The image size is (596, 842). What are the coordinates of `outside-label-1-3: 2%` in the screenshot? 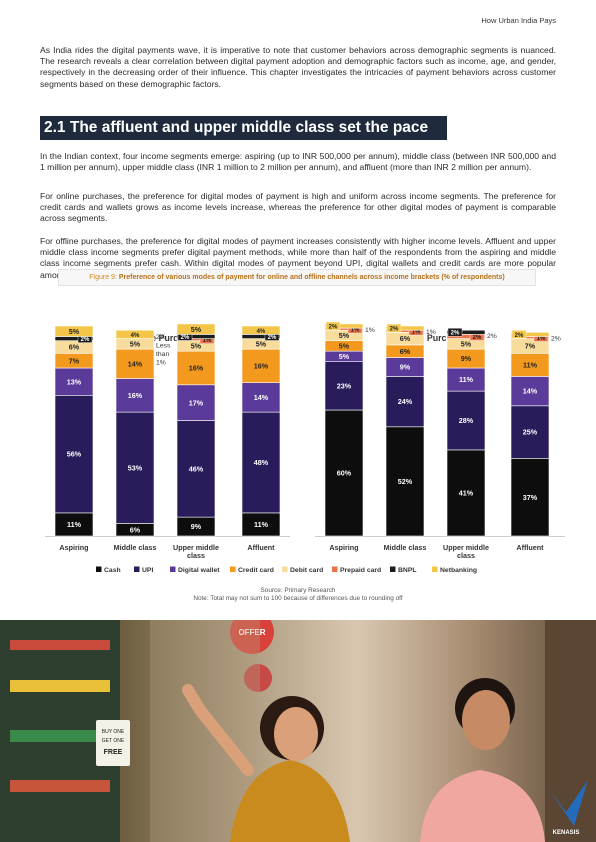 It's located at (556, 338).